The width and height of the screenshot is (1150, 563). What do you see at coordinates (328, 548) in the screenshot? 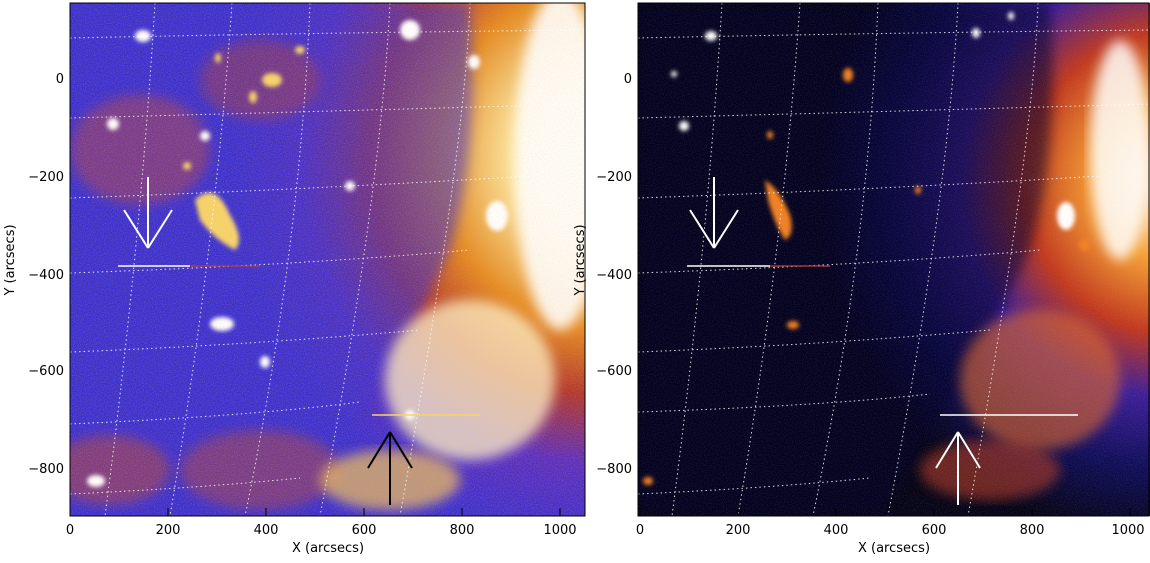
I see `left-x-axis-label: X (arcsecs)` at bounding box center [328, 548].